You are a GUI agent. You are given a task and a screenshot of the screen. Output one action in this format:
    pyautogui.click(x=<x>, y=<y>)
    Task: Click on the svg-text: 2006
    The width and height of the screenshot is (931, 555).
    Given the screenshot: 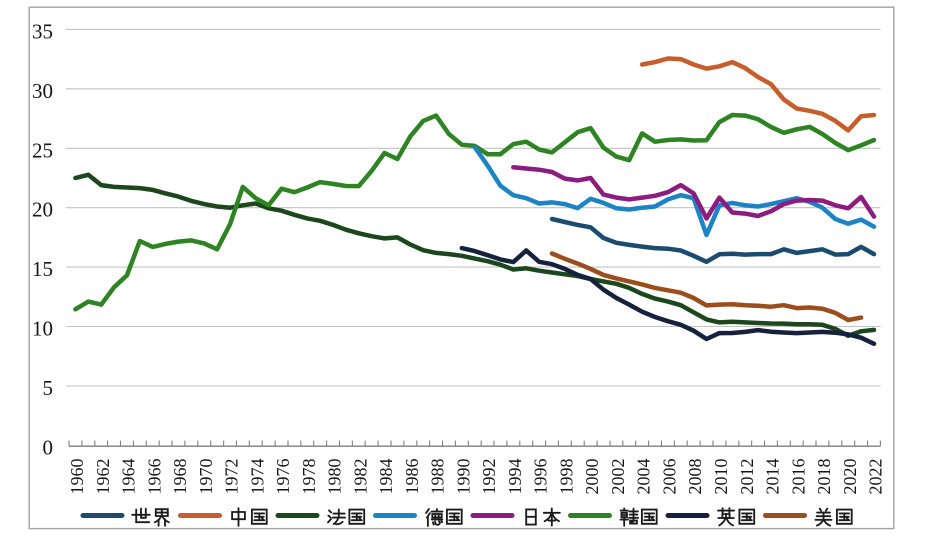 What is the action you would take?
    pyautogui.click(x=670, y=477)
    